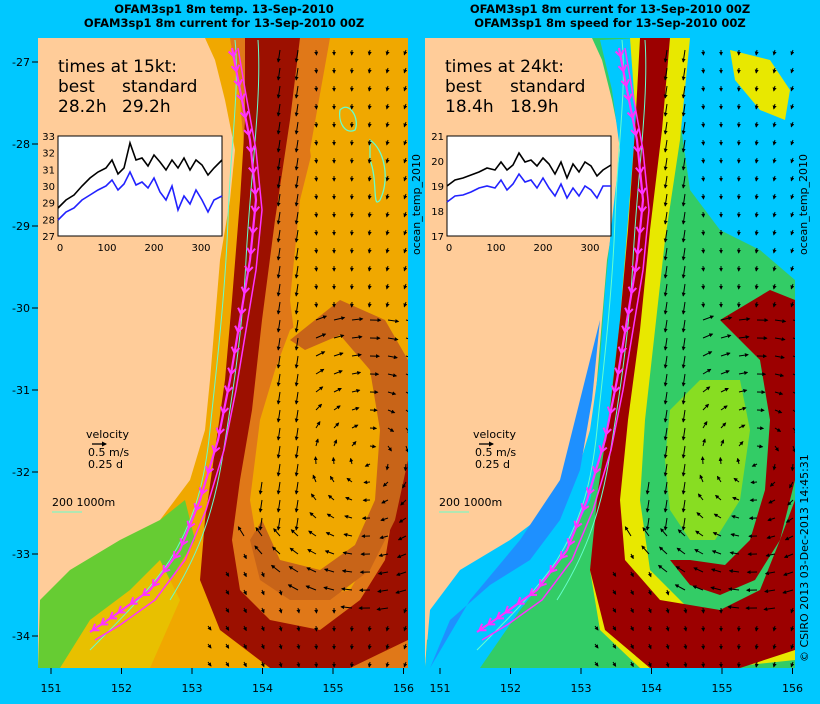 Image resolution: width=820 pixels, height=704 pixels. I want to click on lon-tick-label: 152, so click(510, 688).